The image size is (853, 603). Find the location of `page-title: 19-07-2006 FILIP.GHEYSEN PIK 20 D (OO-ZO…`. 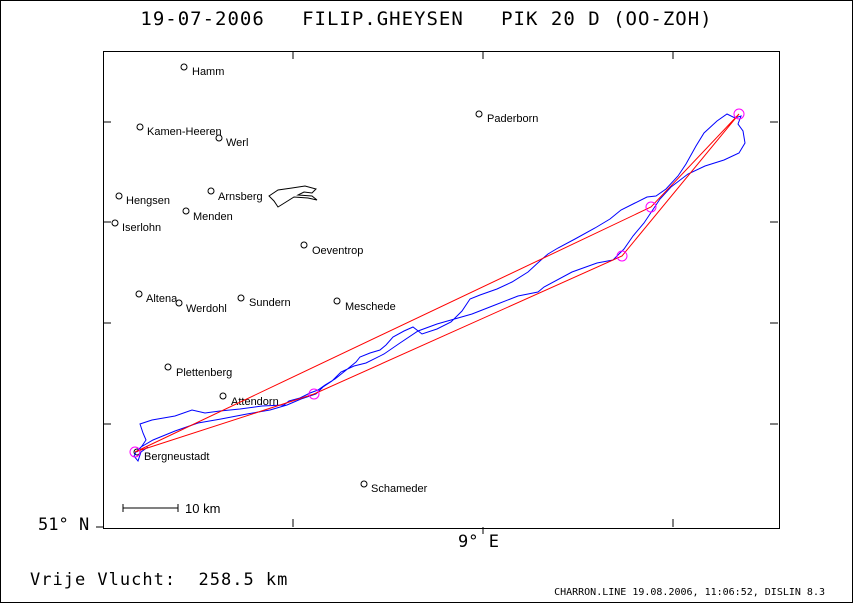

page-title: 19-07-2006 FILIP.GHEYSEN PIK 20 D (OO-ZO… is located at coordinates (426, 19).